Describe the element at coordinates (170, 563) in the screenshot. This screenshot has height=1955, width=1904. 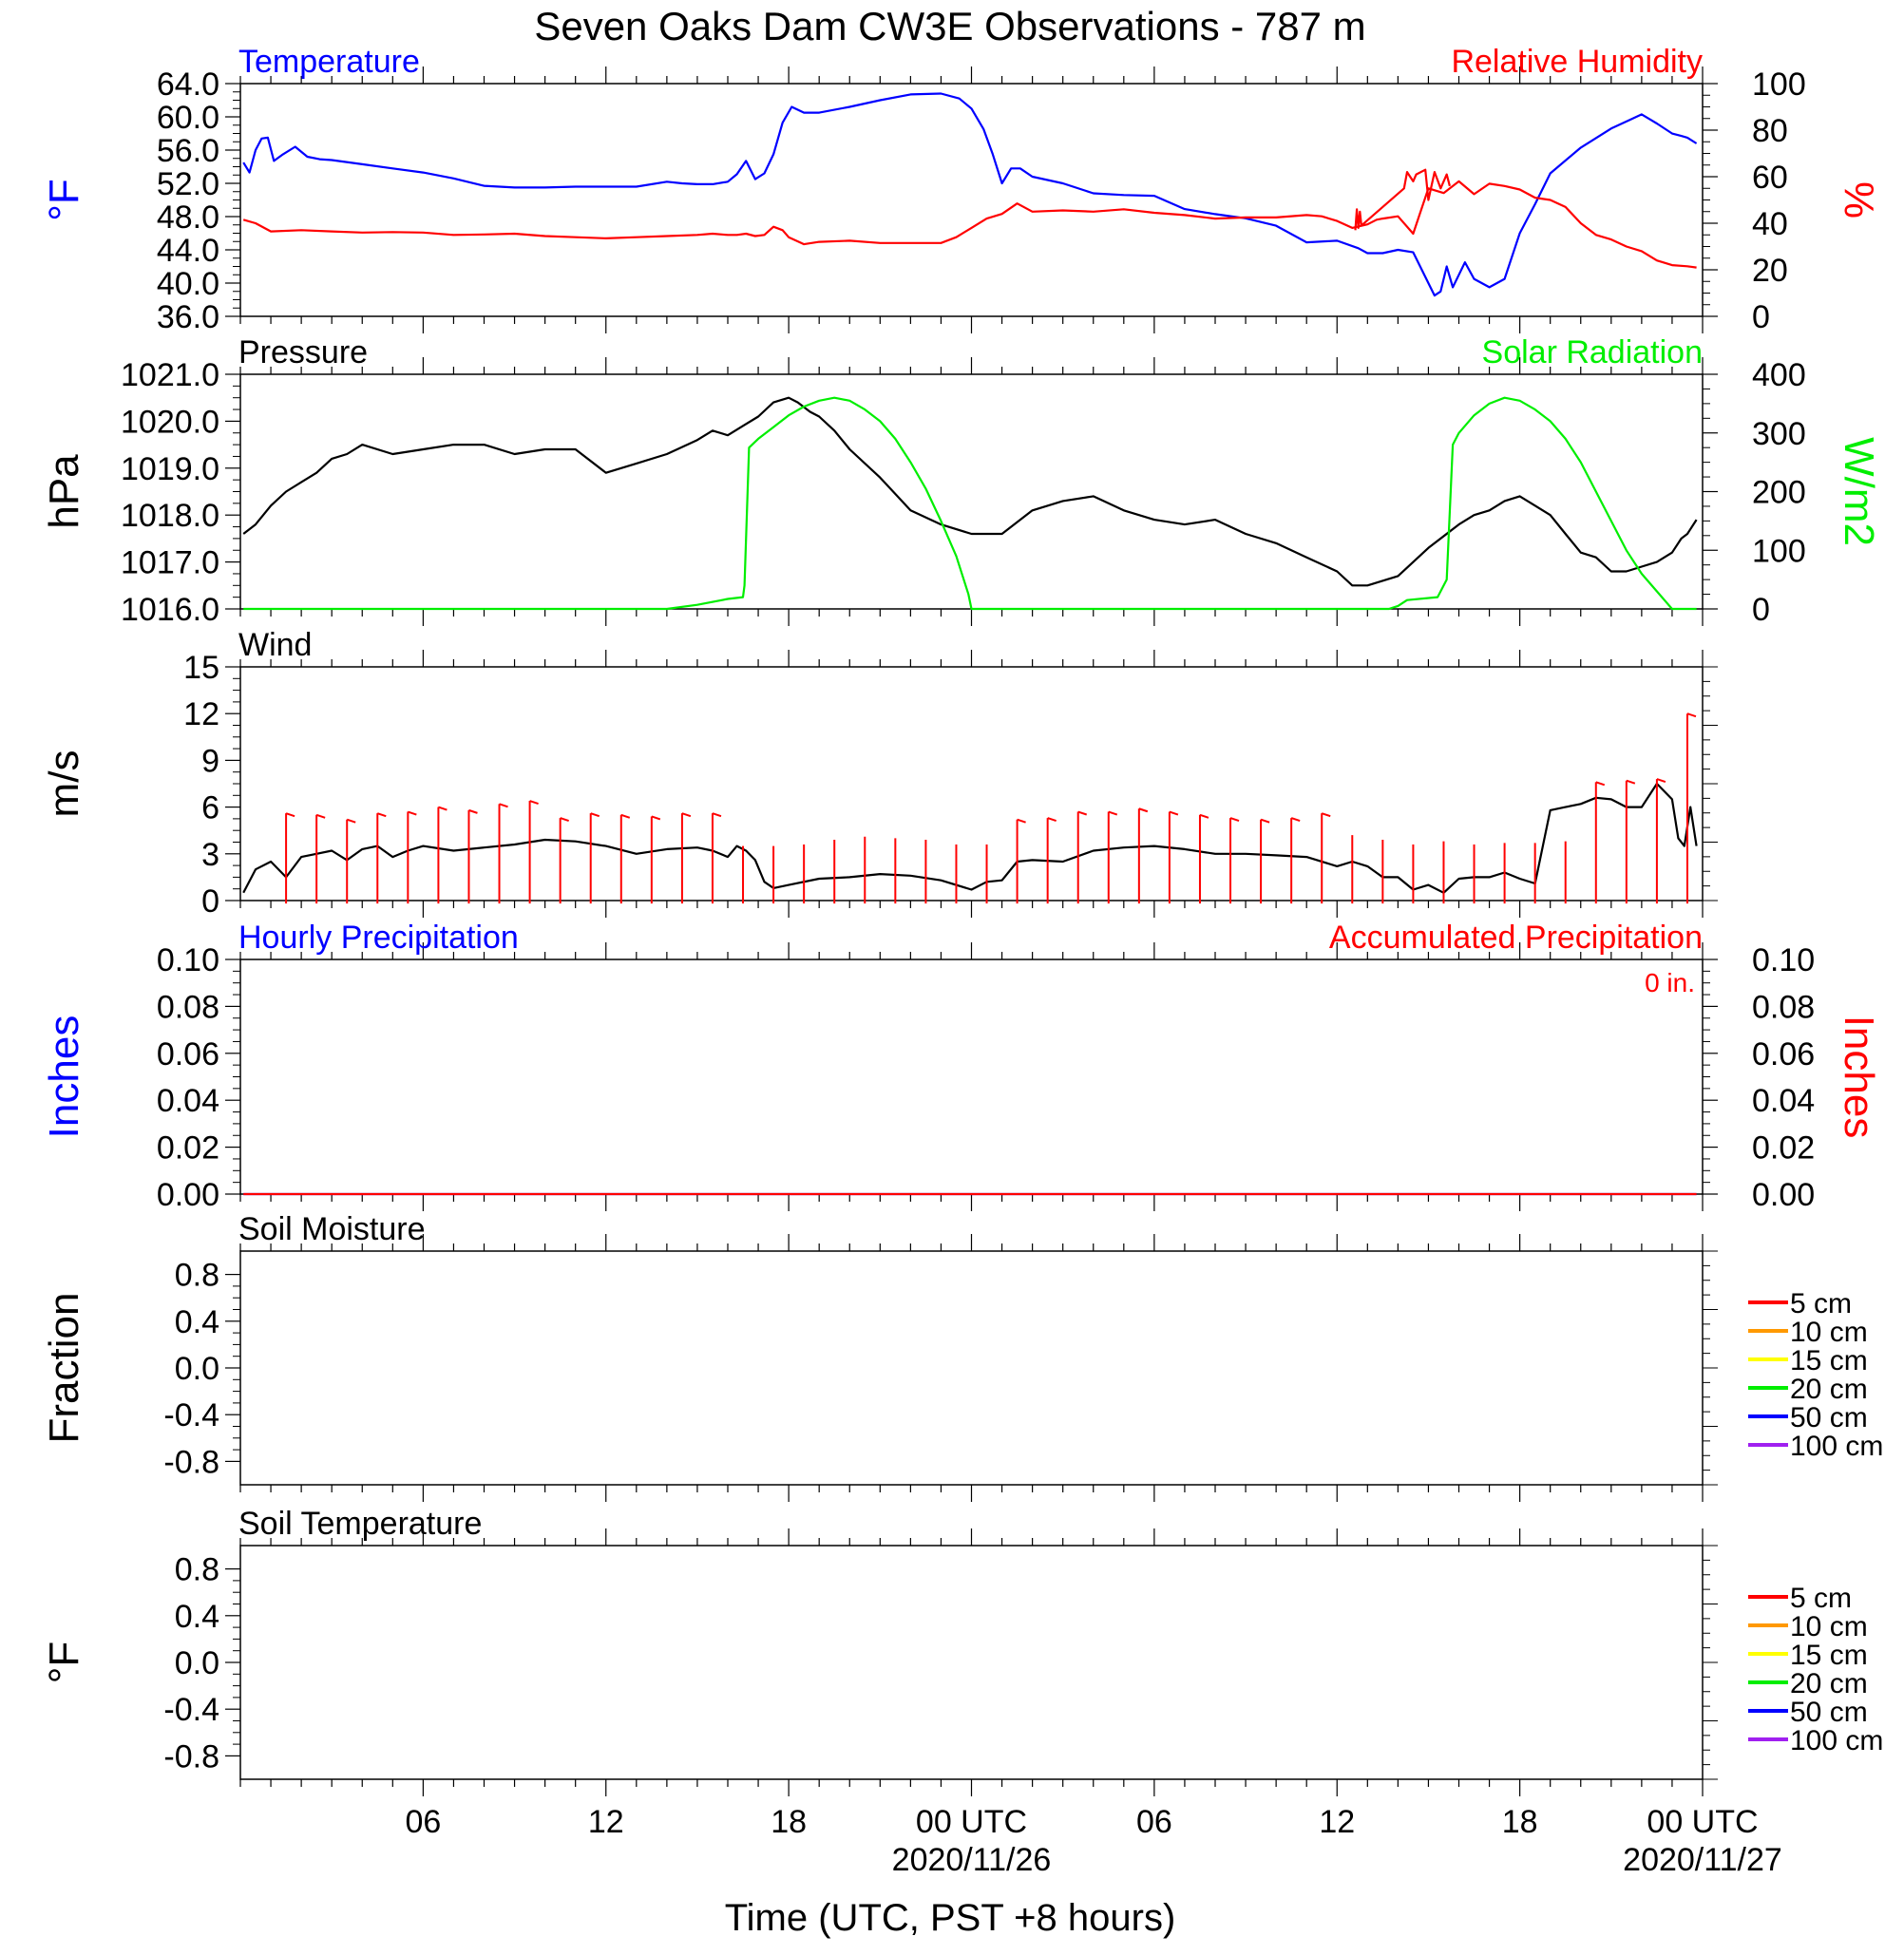
I see `y-tick-label-left: 1017.0` at that location.